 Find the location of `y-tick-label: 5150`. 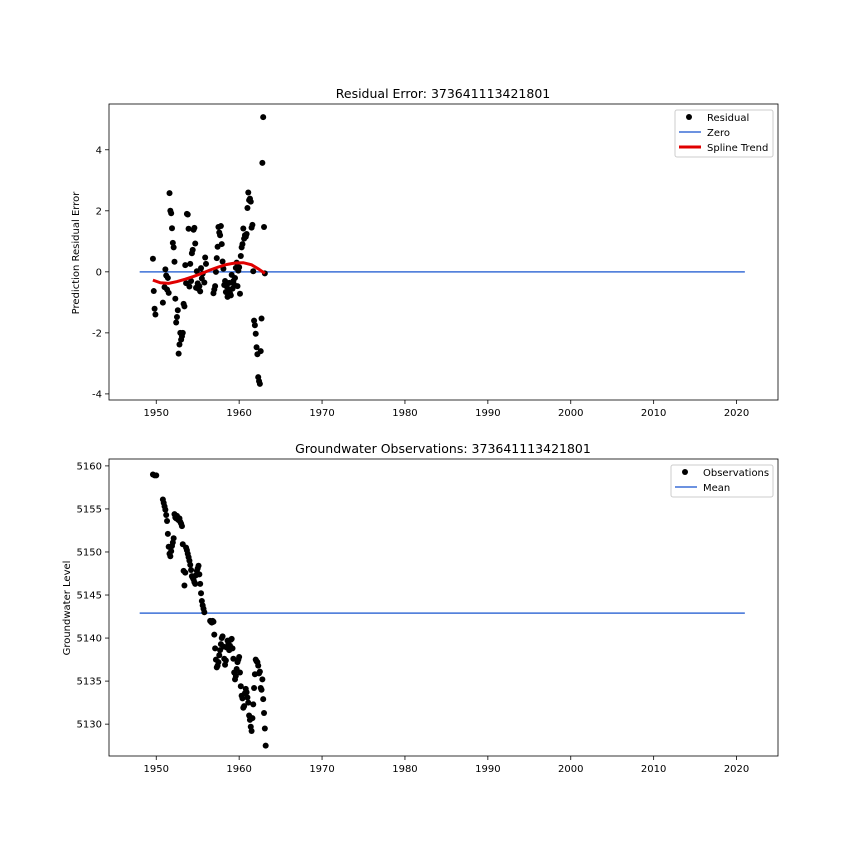

y-tick-label: 5150 is located at coordinates (89, 552).